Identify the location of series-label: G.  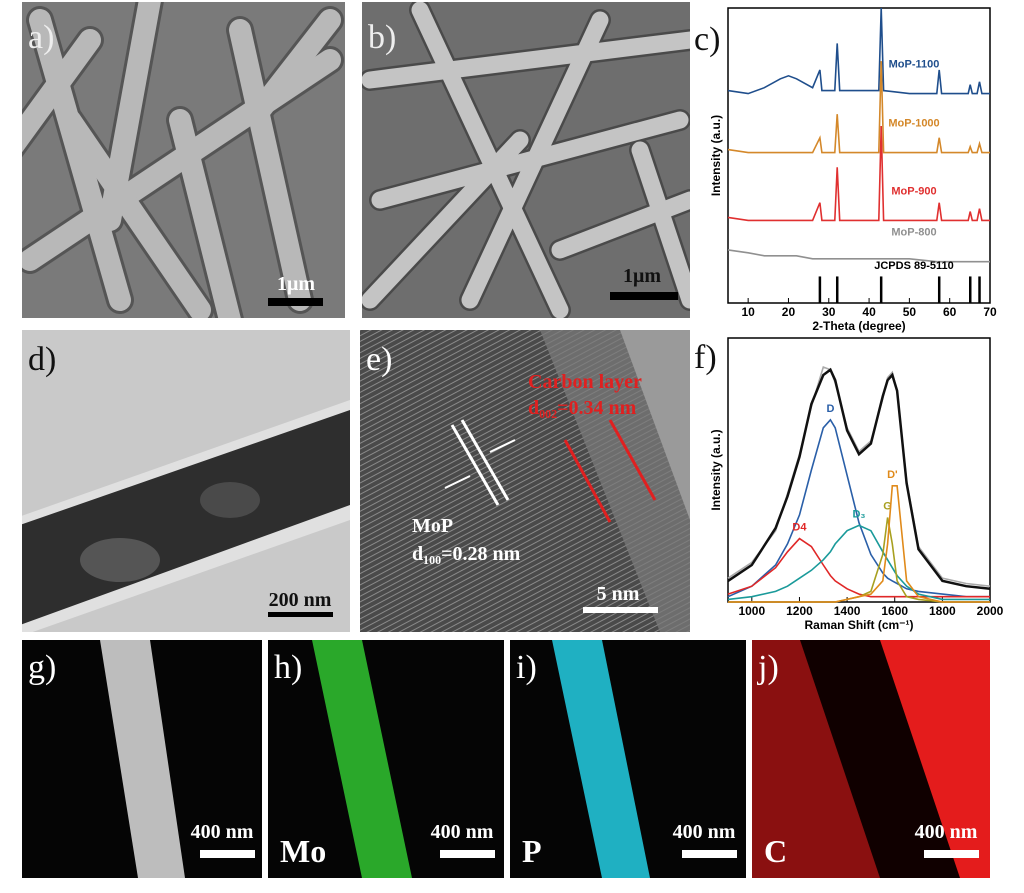
(887, 507).